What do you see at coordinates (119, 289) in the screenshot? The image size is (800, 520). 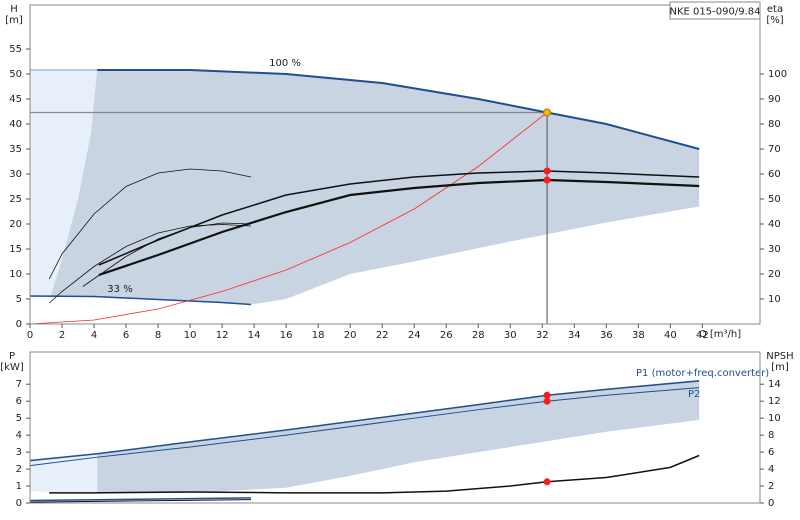 I see `annotation: 33 %` at bounding box center [119, 289].